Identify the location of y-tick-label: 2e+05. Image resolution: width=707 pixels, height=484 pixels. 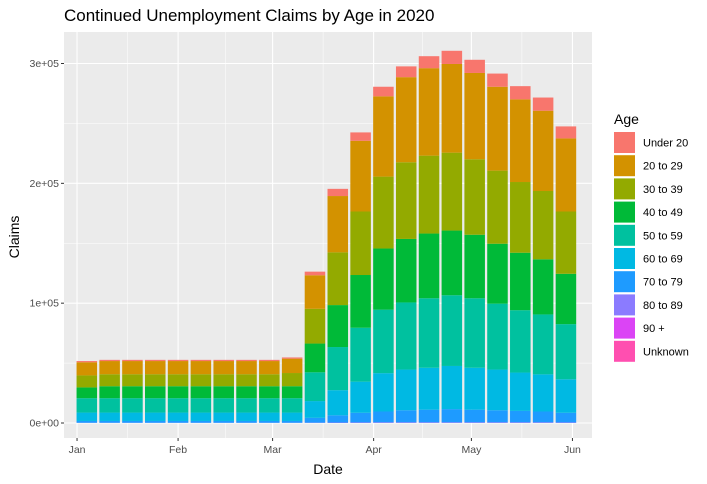
(45, 184).